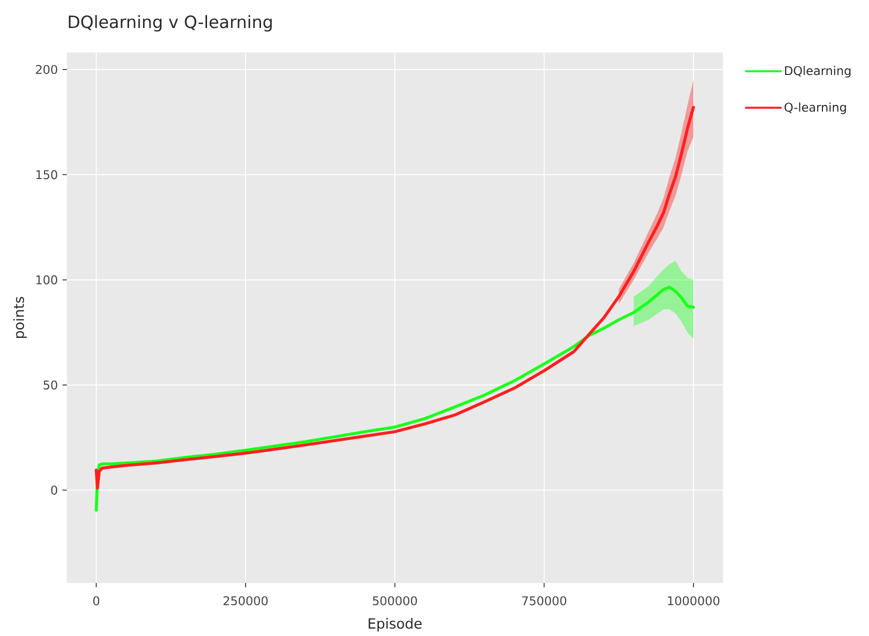  What do you see at coordinates (246, 601) in the screenshot?
I see `x-tick-label: 250000` at bounding box center [246, 601].